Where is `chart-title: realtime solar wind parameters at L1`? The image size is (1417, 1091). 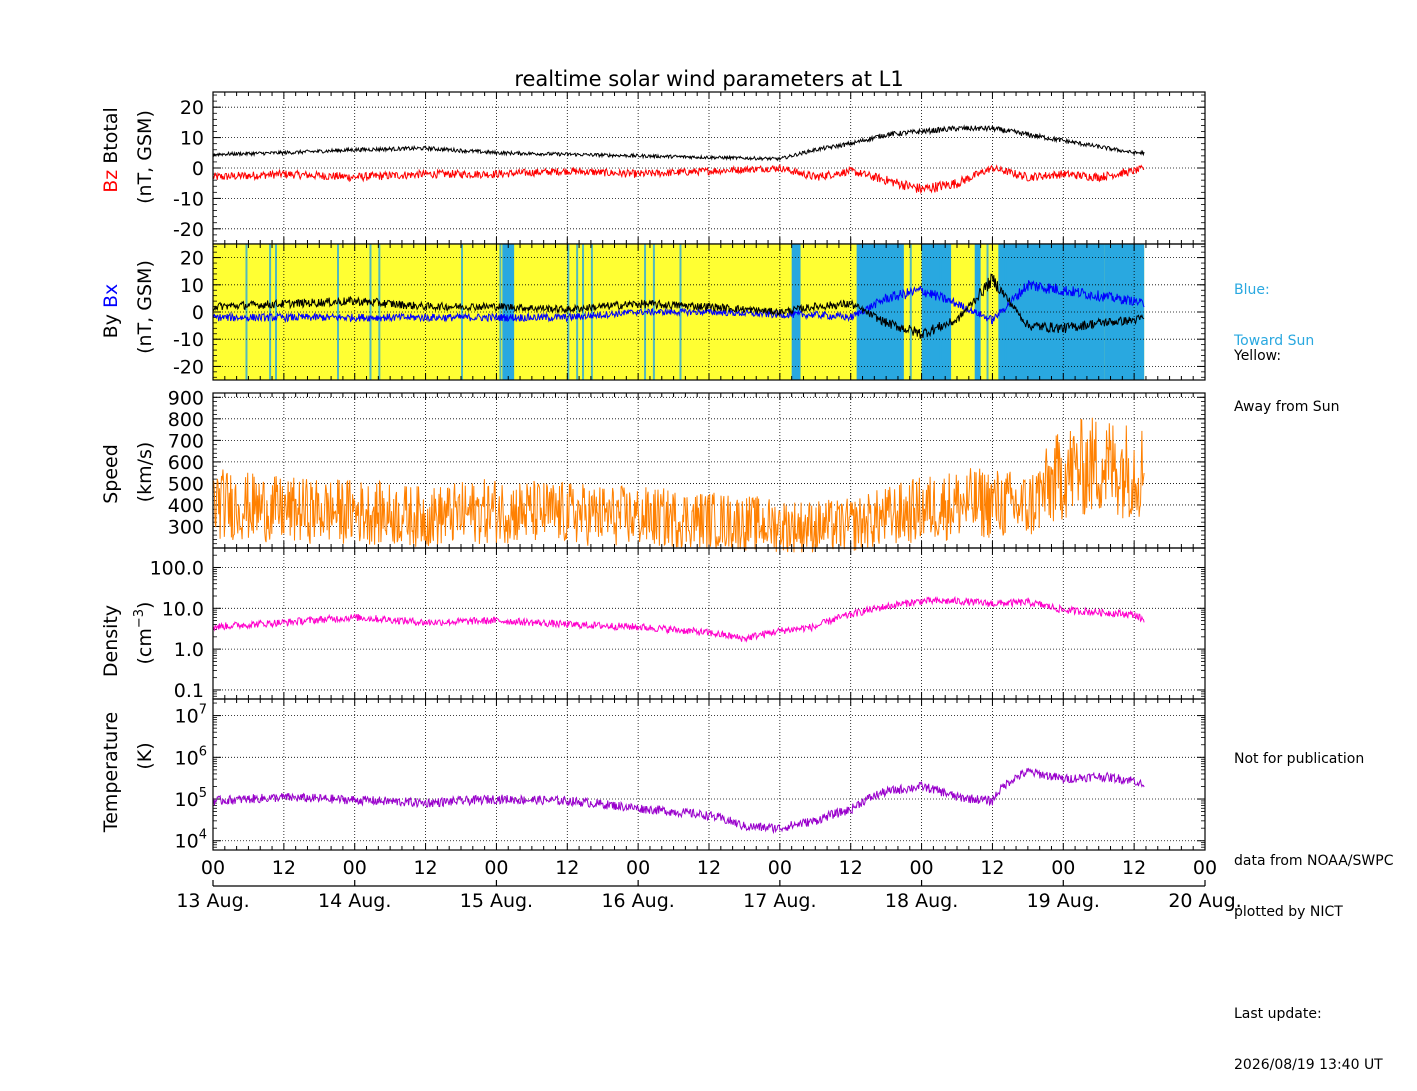 chart-title: realtime solar wind parameters at L1 is located at coordinates (708, 79).